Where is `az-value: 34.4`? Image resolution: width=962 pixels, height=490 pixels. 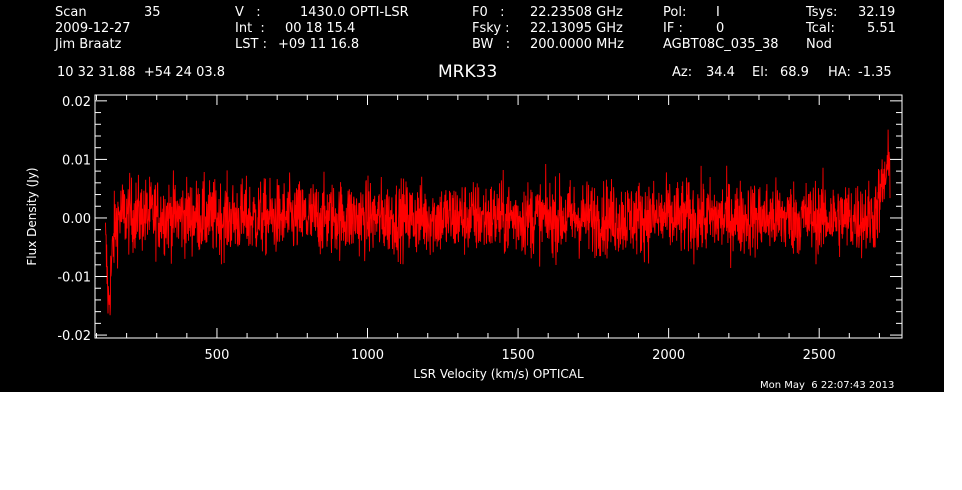 az-value: 34.4 is located at coordinates (720, 72).